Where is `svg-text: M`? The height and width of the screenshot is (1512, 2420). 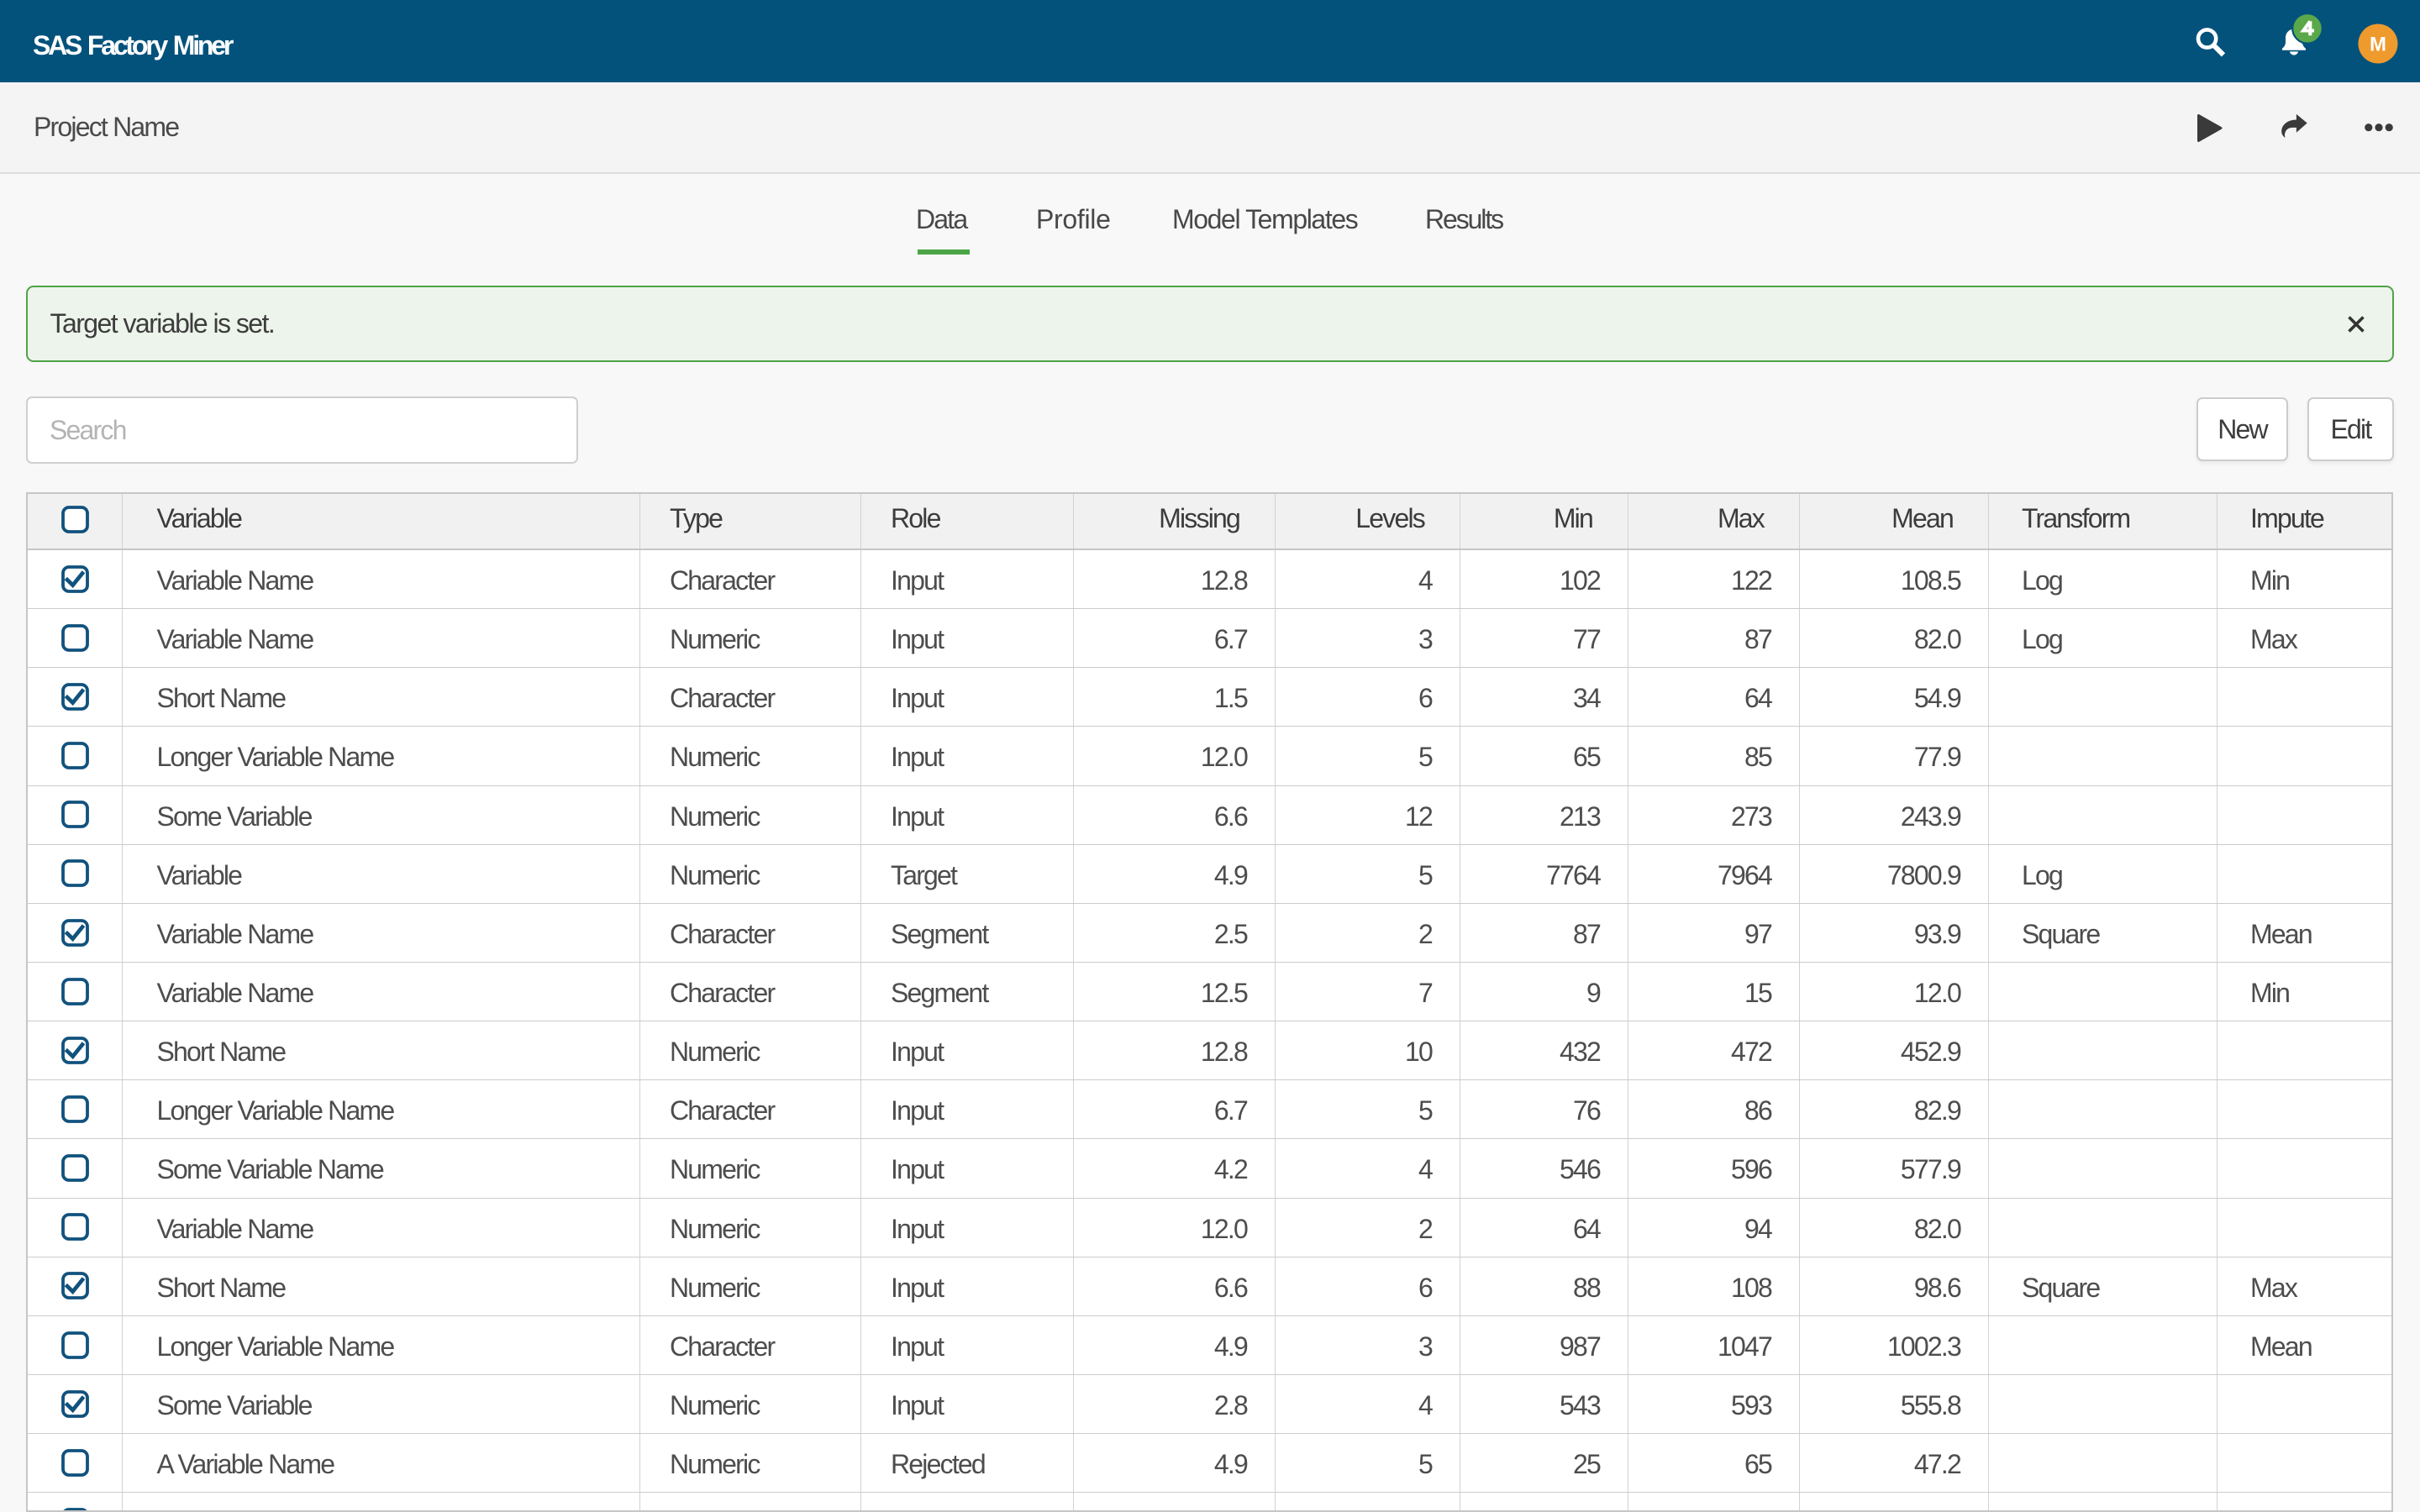 svg-text: M is located at coordinates (2378, 45).